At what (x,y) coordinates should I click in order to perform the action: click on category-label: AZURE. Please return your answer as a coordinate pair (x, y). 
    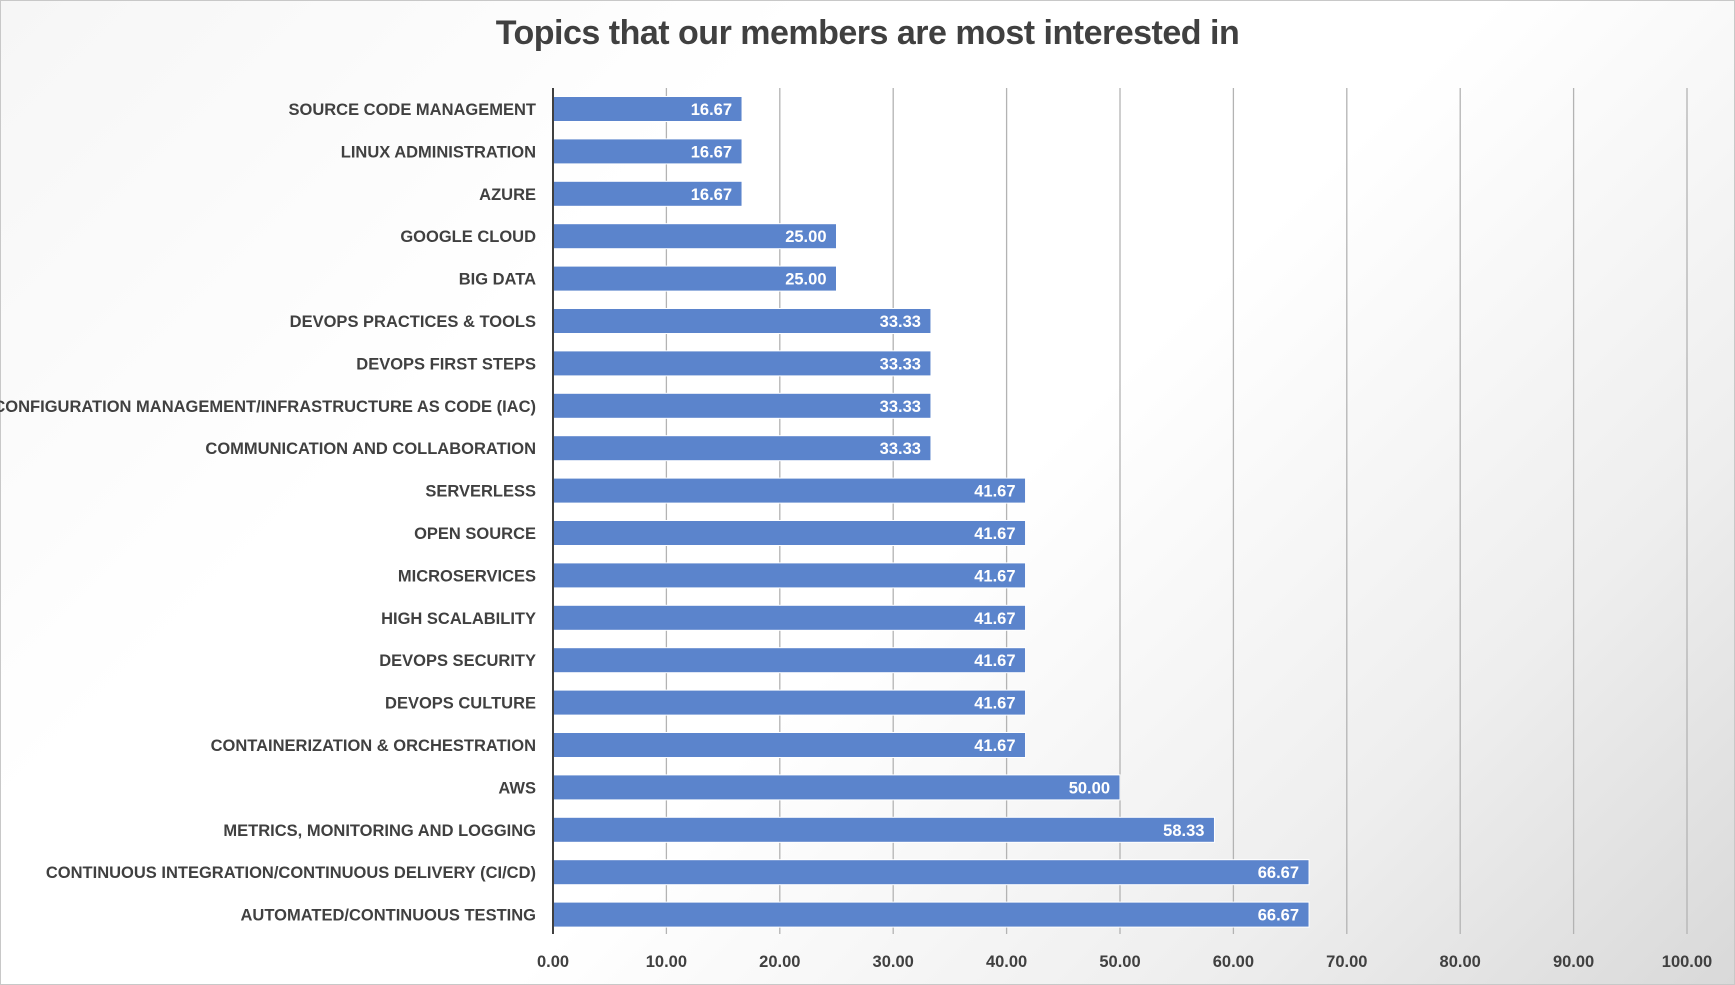
    Looking at the image, I should click on (507, 195).